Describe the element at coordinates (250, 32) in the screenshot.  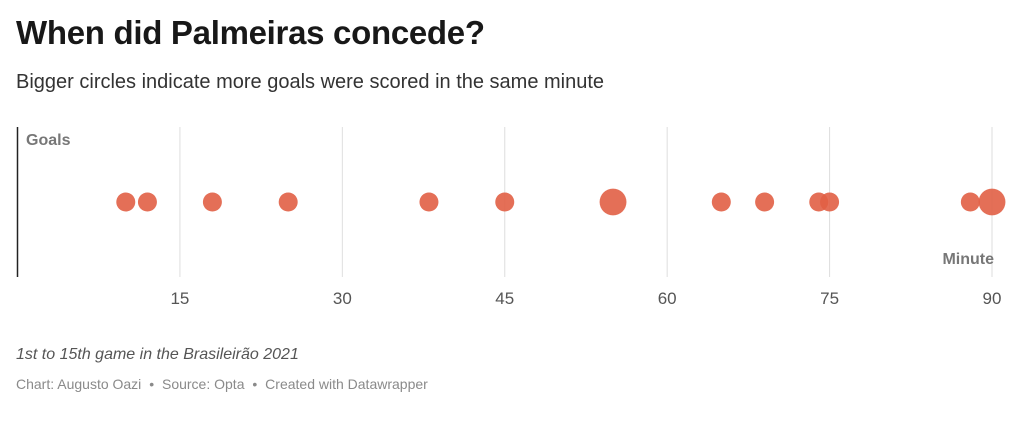
I see `chart-title: When did Palmeiras concede?` at that location.